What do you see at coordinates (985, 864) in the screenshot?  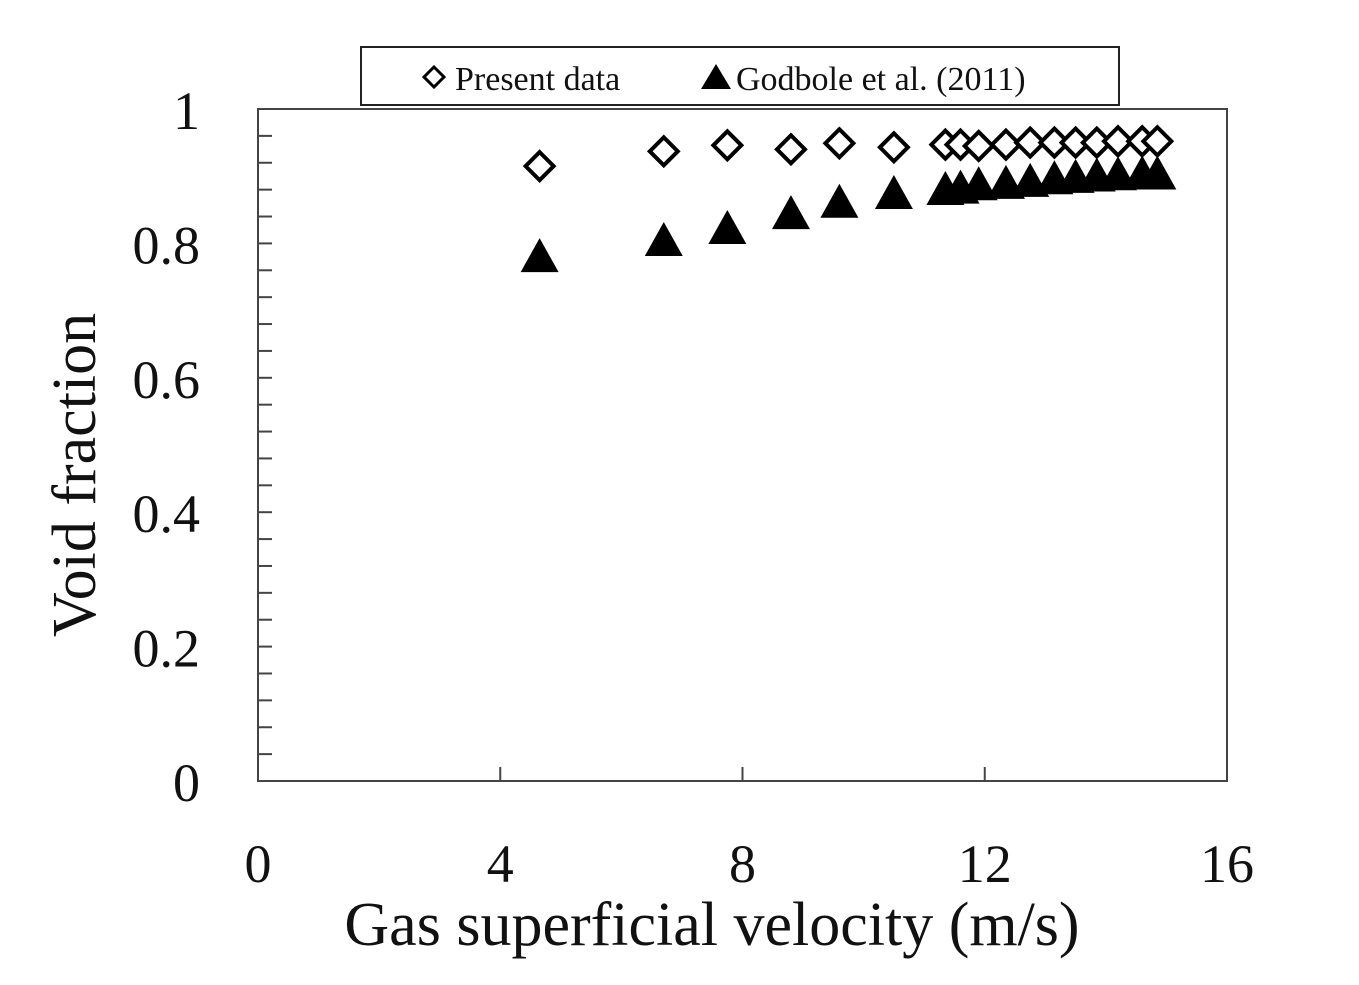 I see `x-tick-label: 12` at bounding box center [985, 864].